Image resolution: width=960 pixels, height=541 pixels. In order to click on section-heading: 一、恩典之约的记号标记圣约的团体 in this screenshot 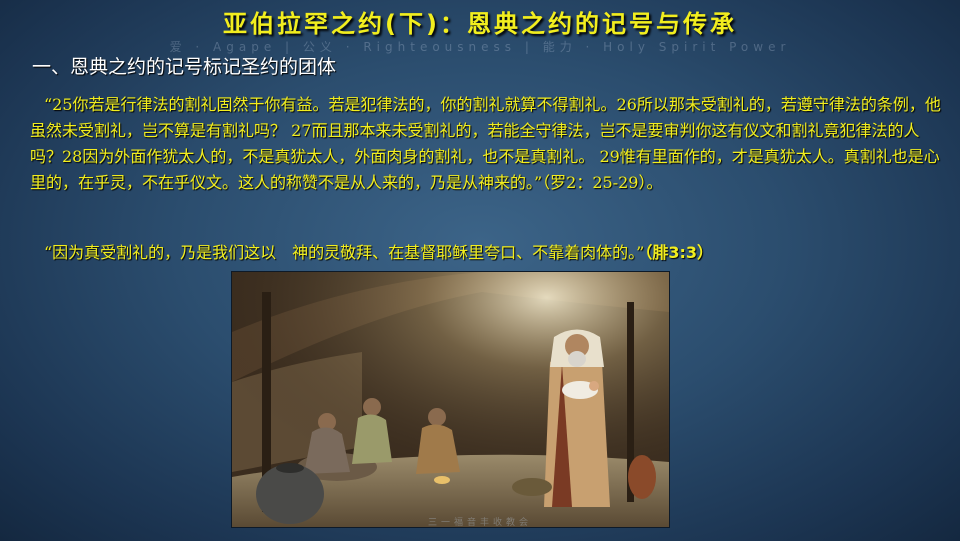, I will do `click(184, 67)`.